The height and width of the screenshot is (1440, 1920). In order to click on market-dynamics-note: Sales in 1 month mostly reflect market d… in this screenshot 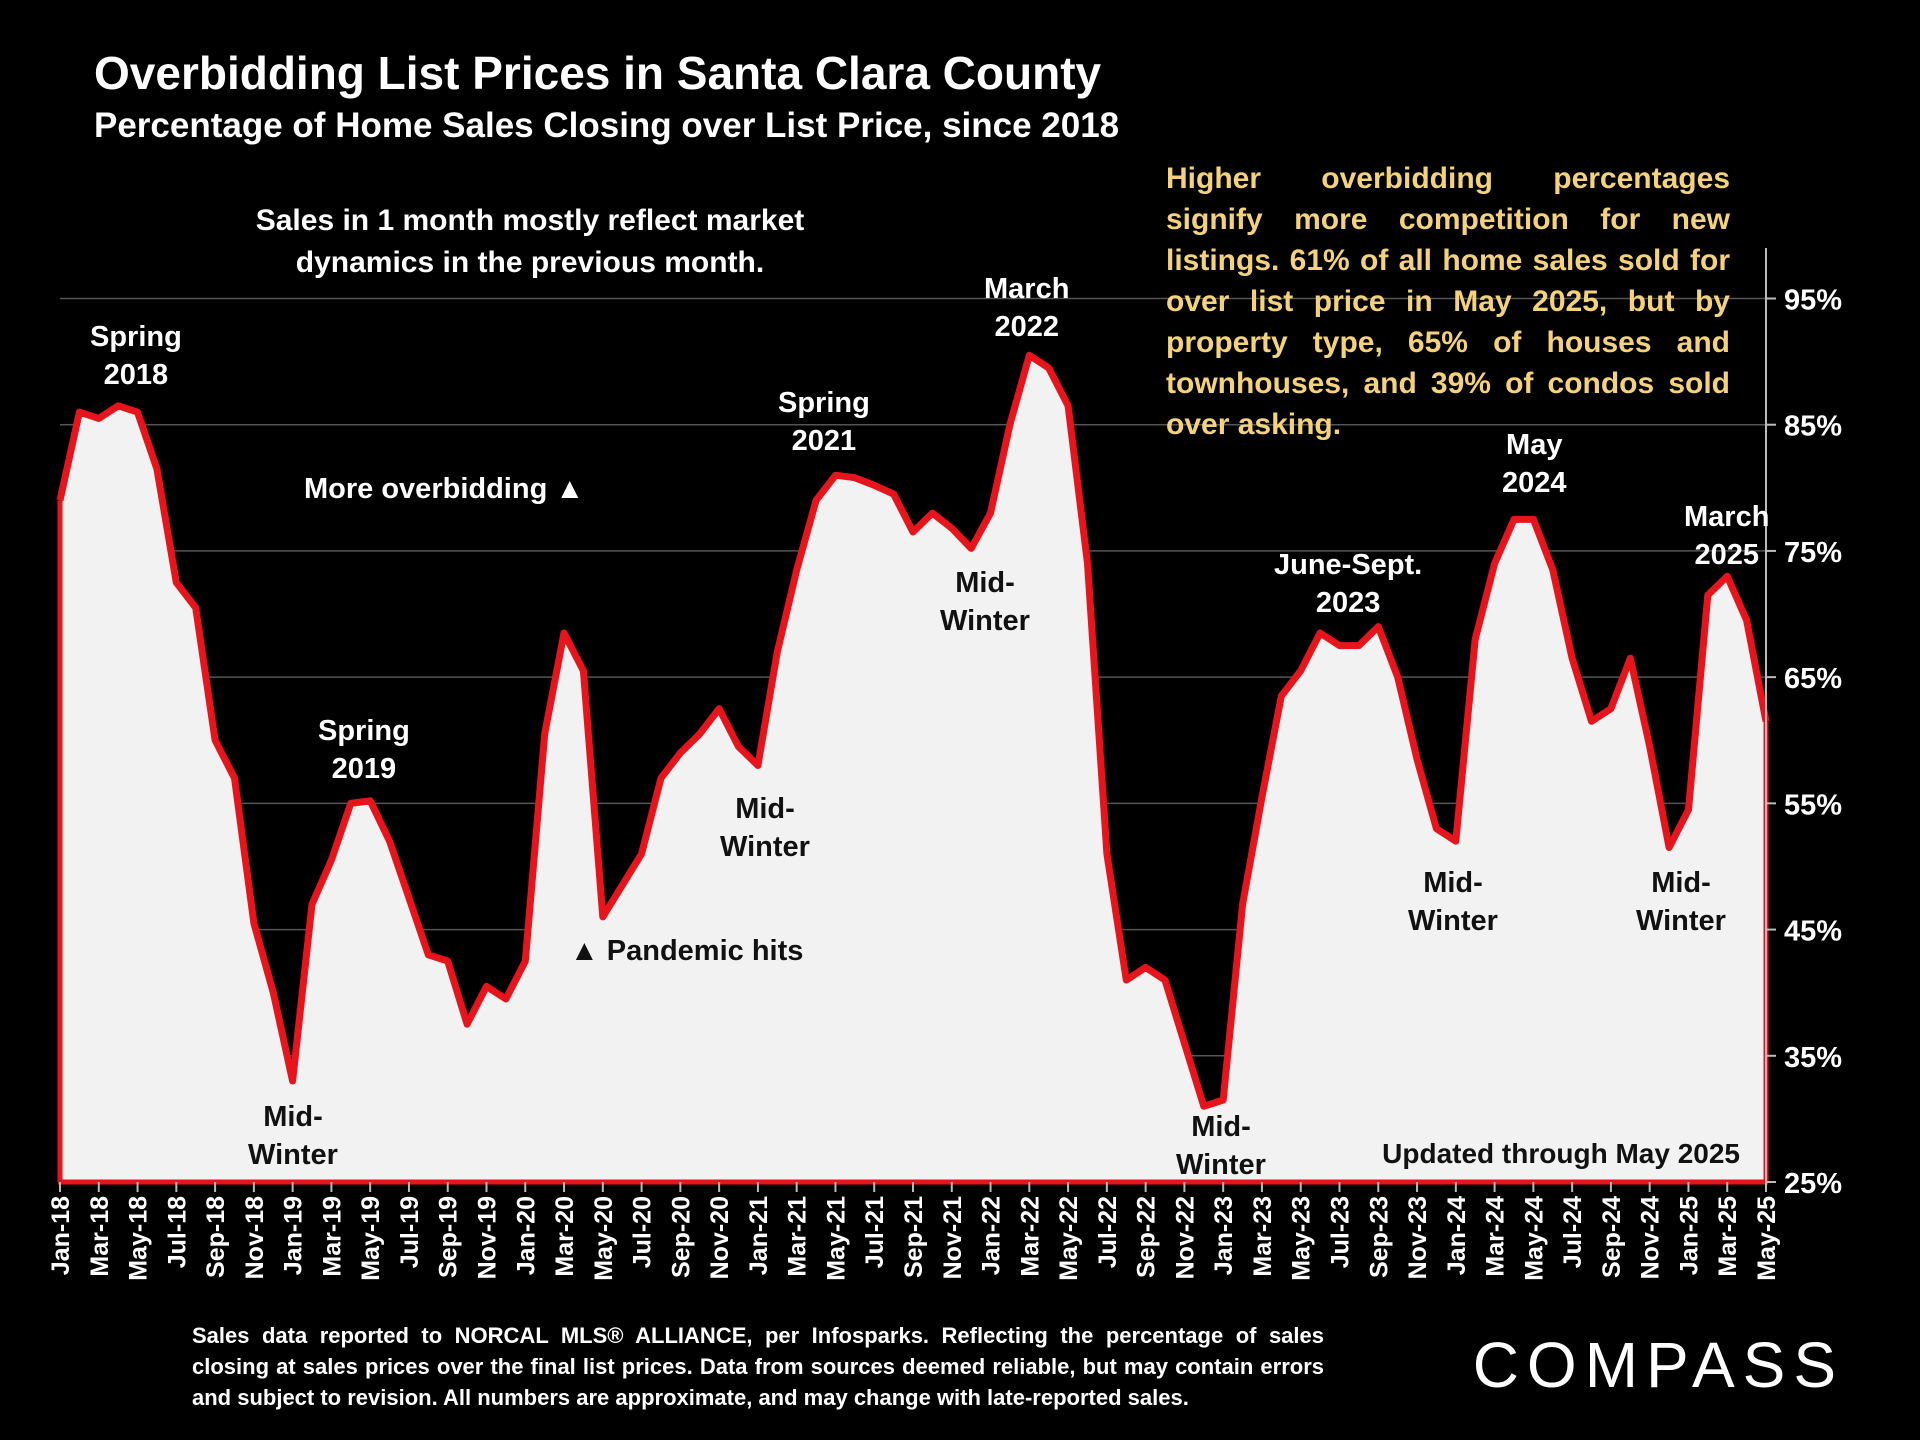, I will do `click(530, 241)`.